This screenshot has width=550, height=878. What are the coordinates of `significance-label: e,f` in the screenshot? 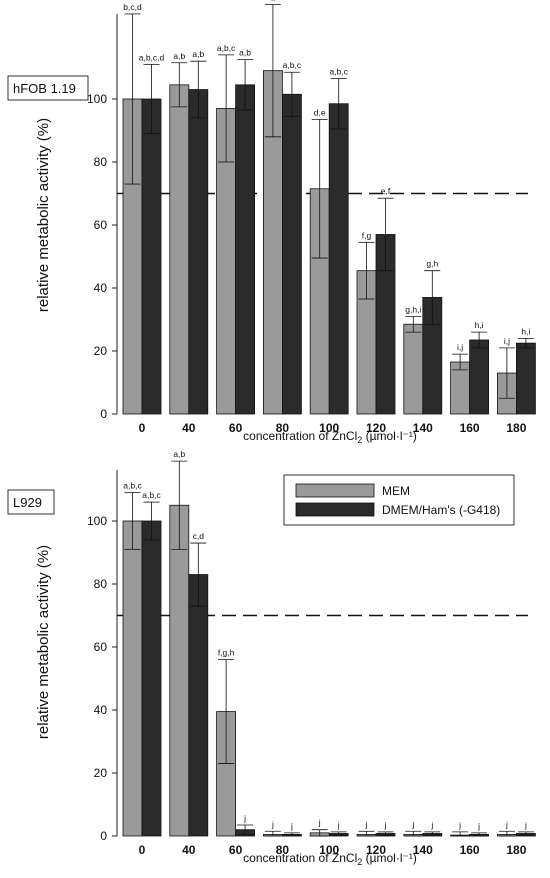 It's located at (386, 191).